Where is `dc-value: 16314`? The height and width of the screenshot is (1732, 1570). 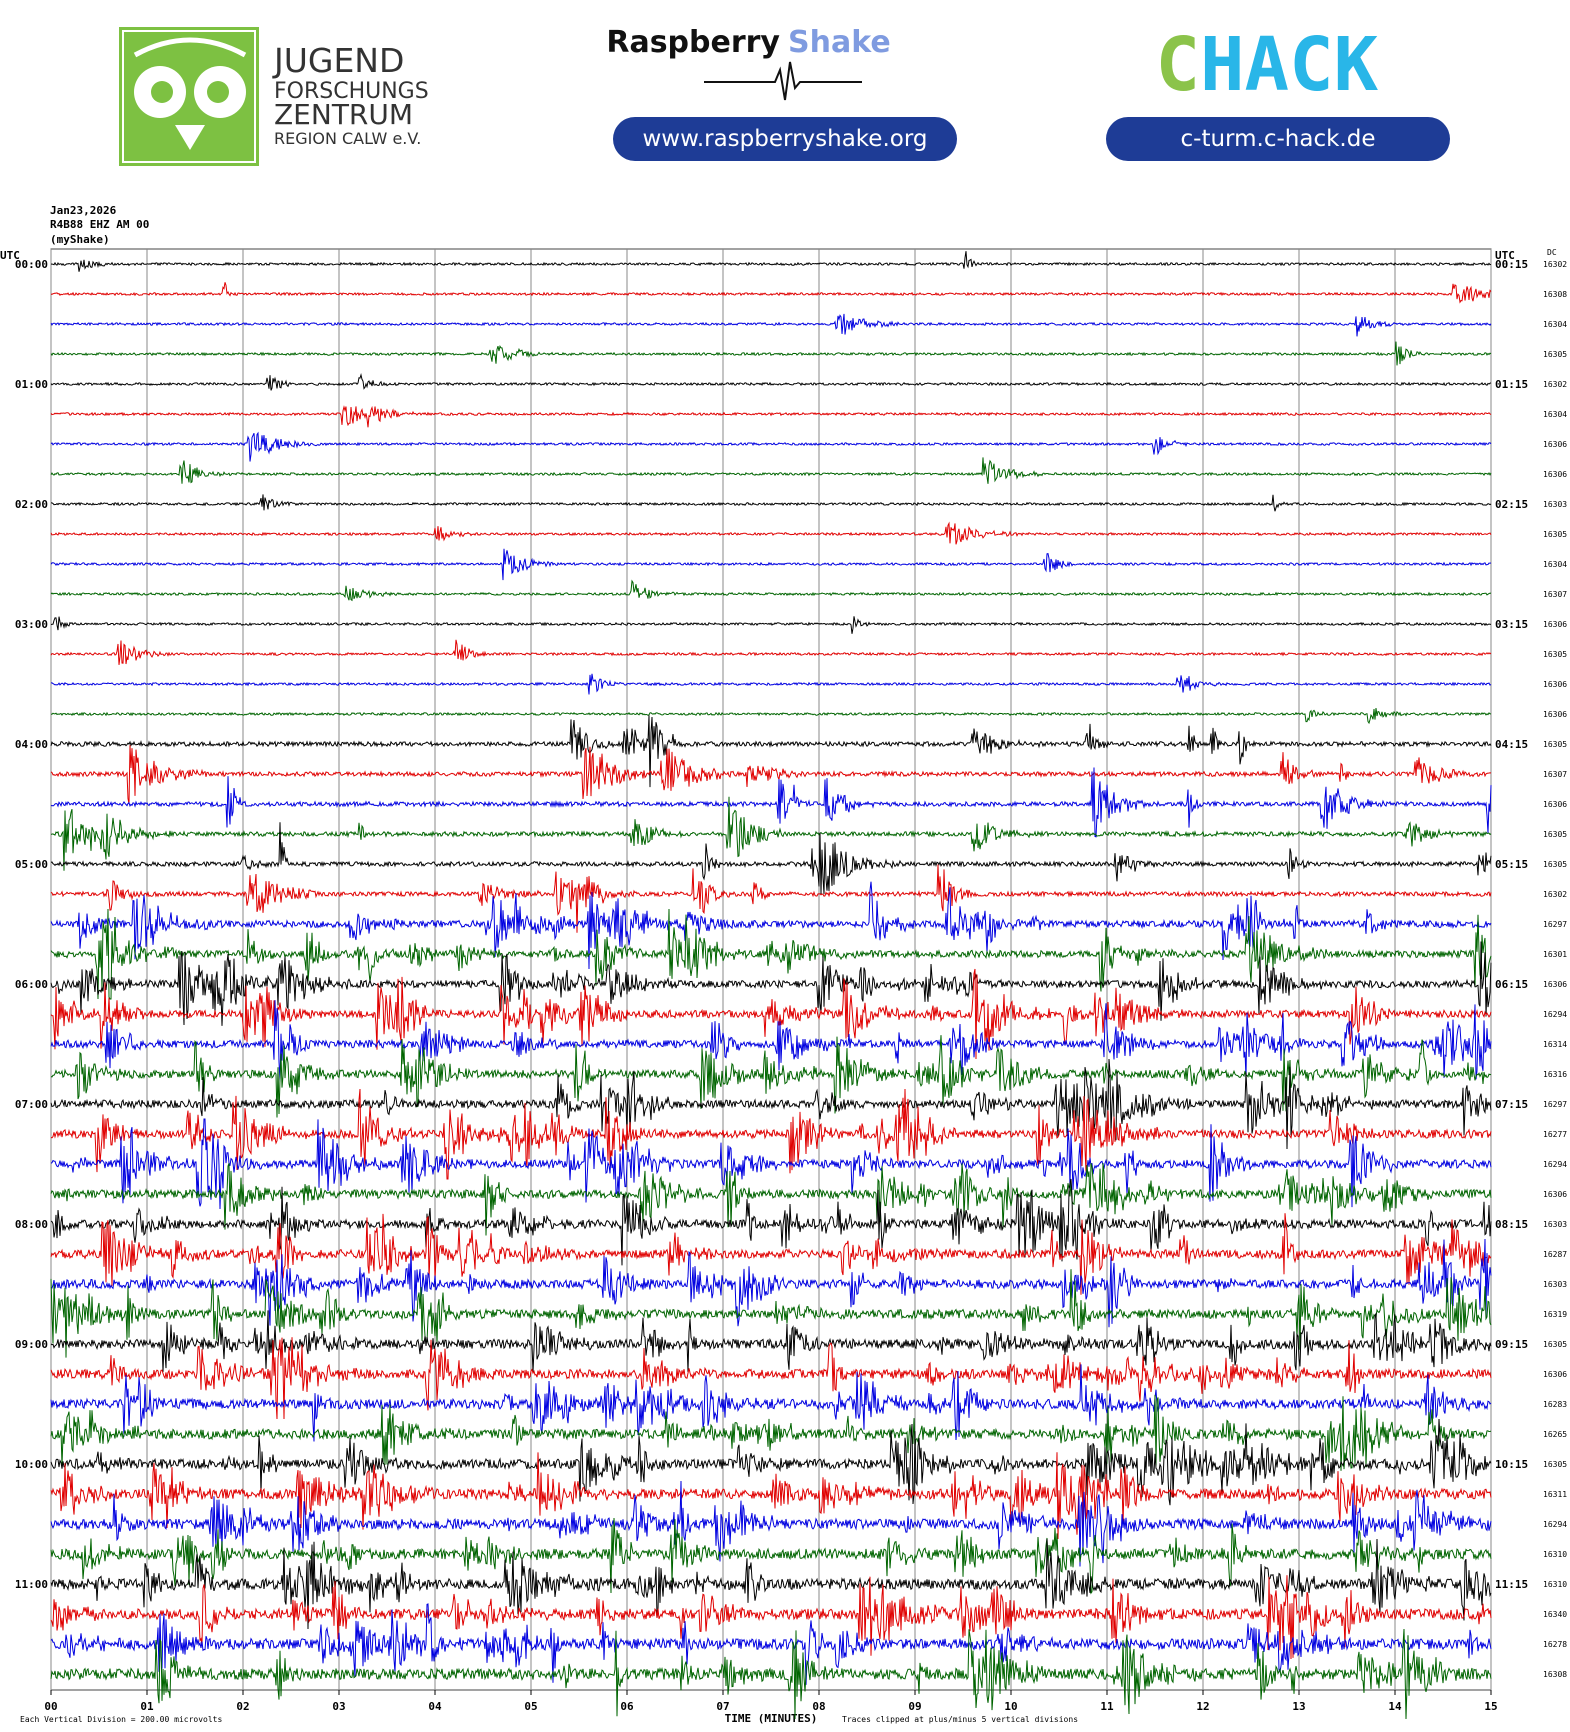 dc-value: 16314 is located at coordinates (1555, 1044).